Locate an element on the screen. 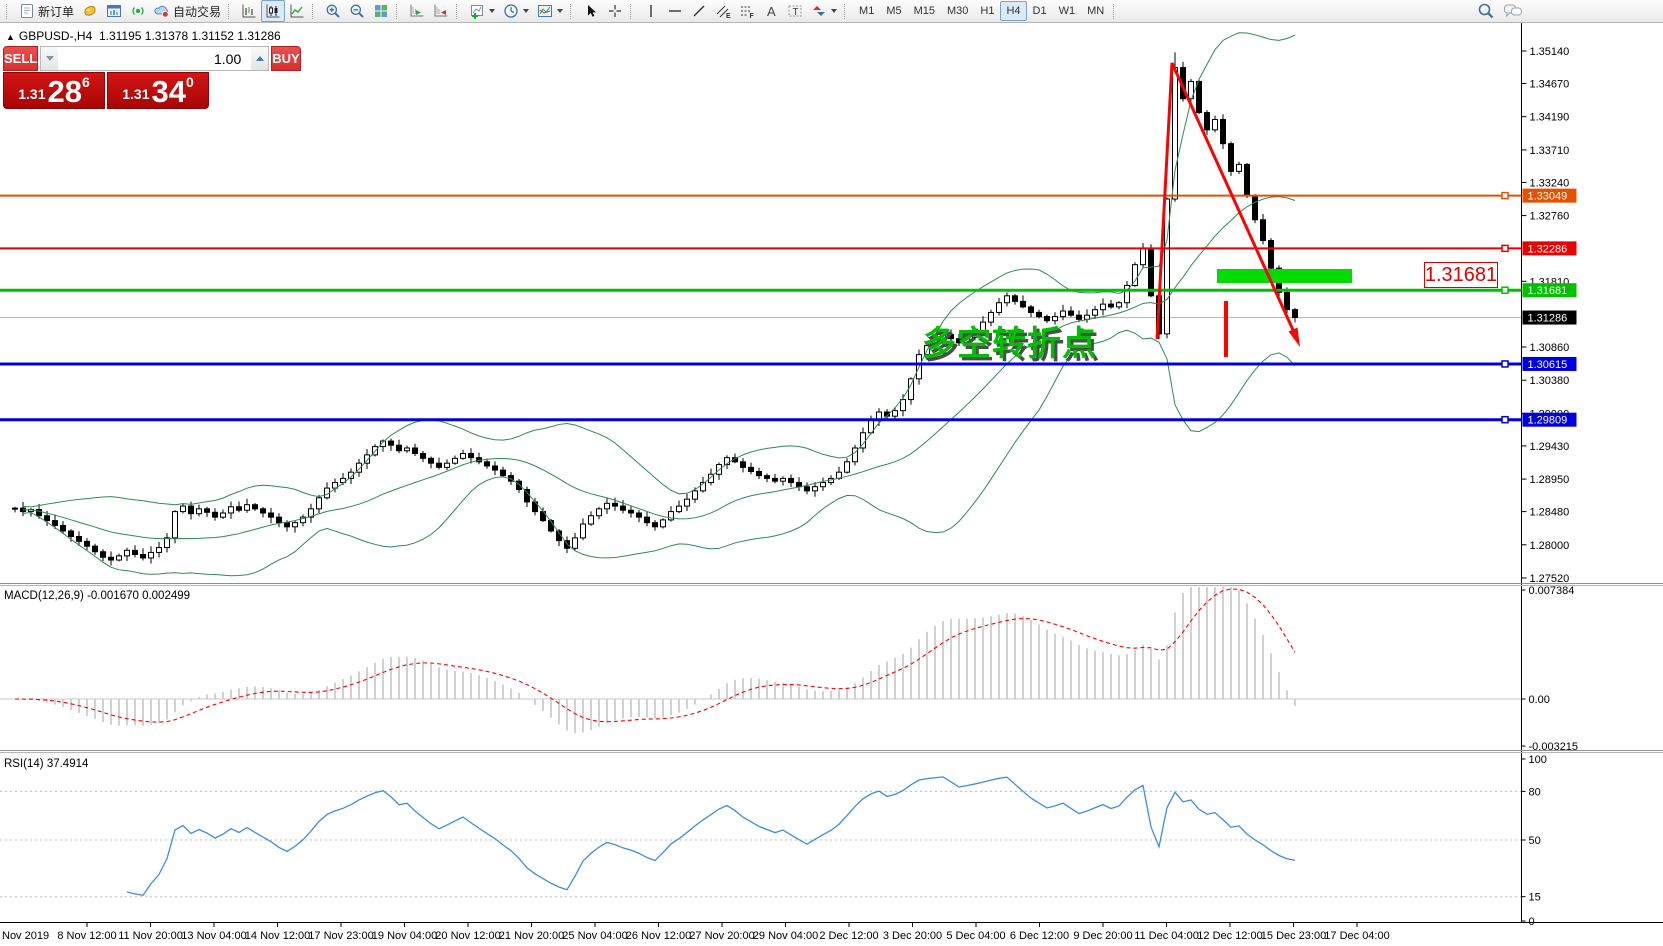 The image size is (1663, 946). annotation-green-zone is located at coordinates (1284, 276).